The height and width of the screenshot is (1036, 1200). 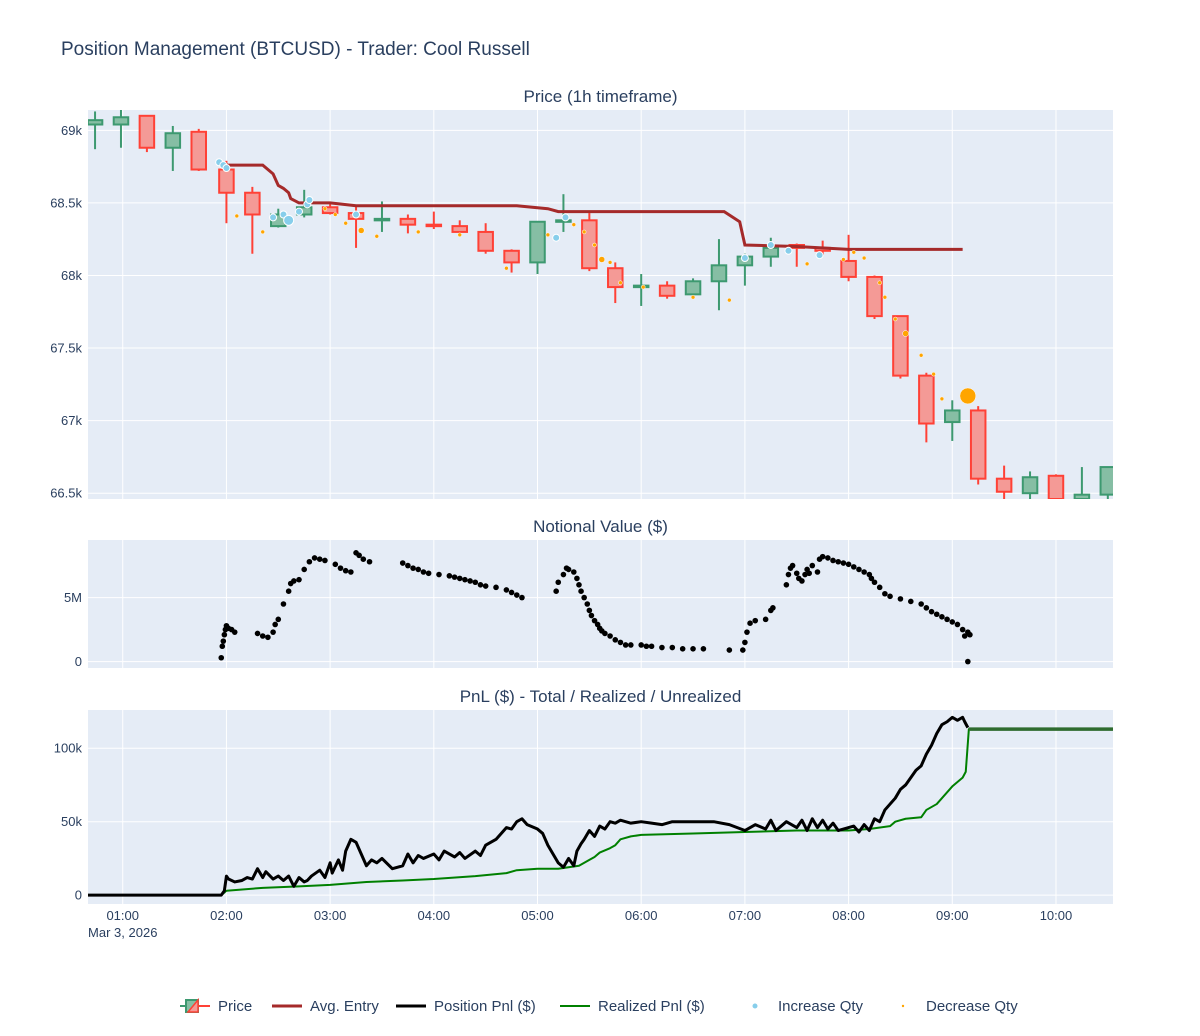 I want to click on legend-label: Price, so click(x=235, y=1006).